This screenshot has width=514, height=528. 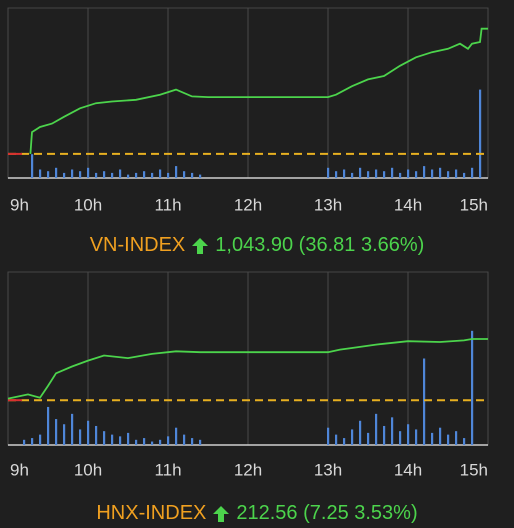 What do you see at coordinates (327, 513) in the screenshot?
I see `index-quote: 212.56 (7.25 3.53%)` at bounding box center [327, 513].